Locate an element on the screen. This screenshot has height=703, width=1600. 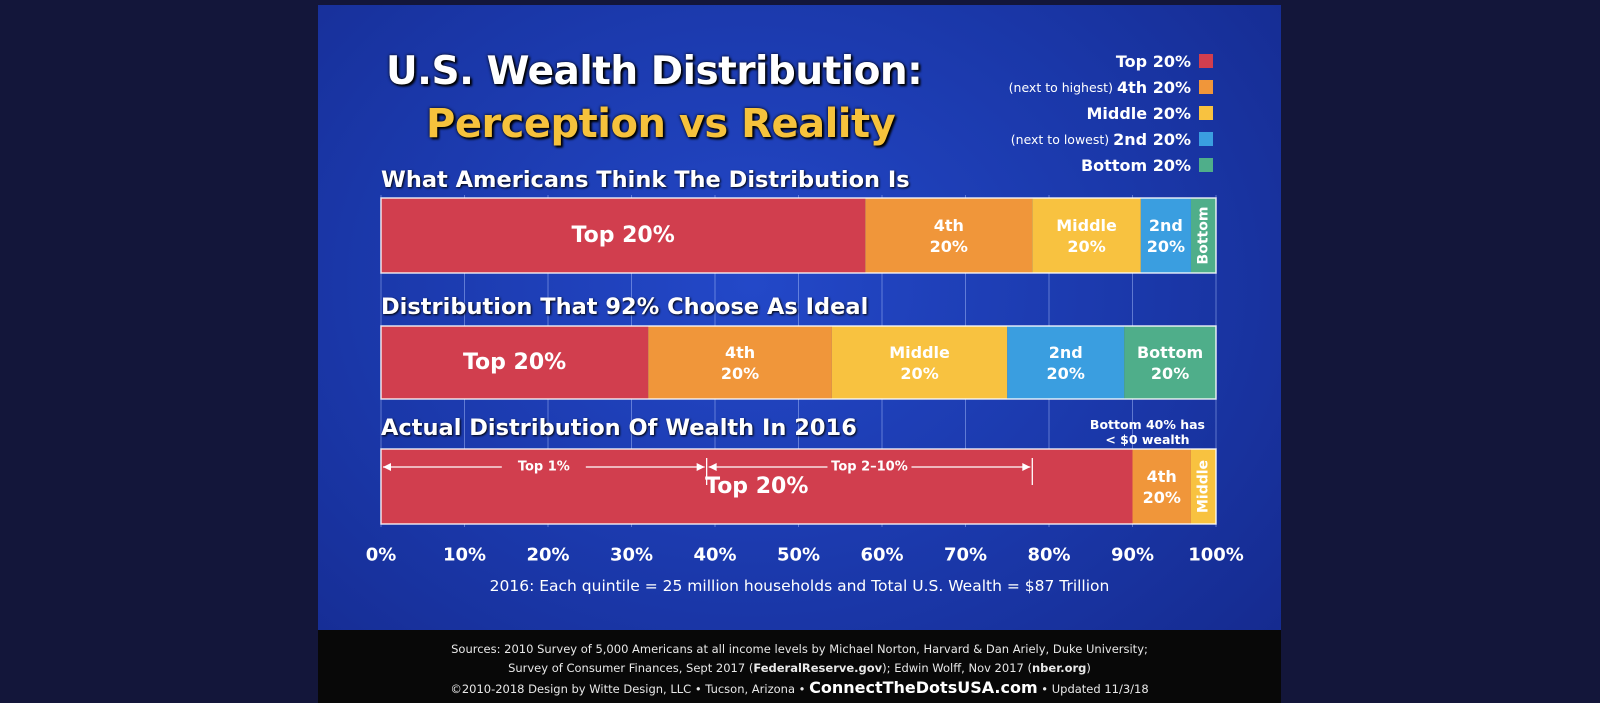
range-bracket: Top 2–10% is located at coordinates (870, 471).